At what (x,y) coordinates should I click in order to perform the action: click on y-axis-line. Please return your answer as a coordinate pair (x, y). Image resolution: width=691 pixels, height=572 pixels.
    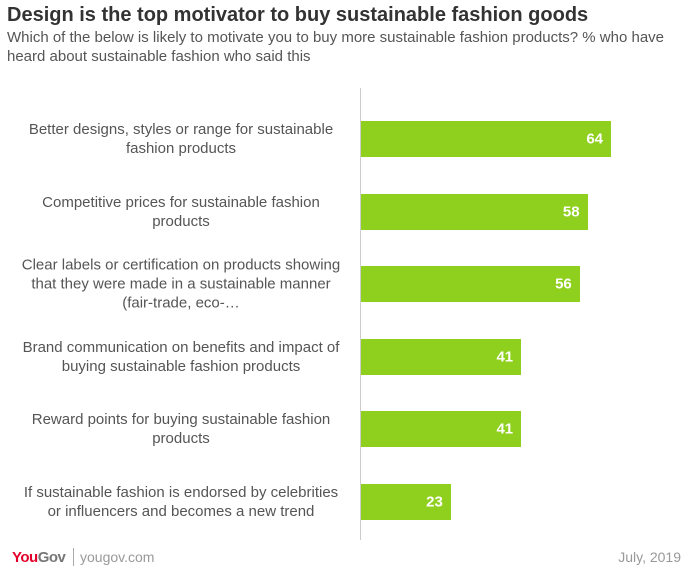
    Looking at the image, I should click on (360, 314).